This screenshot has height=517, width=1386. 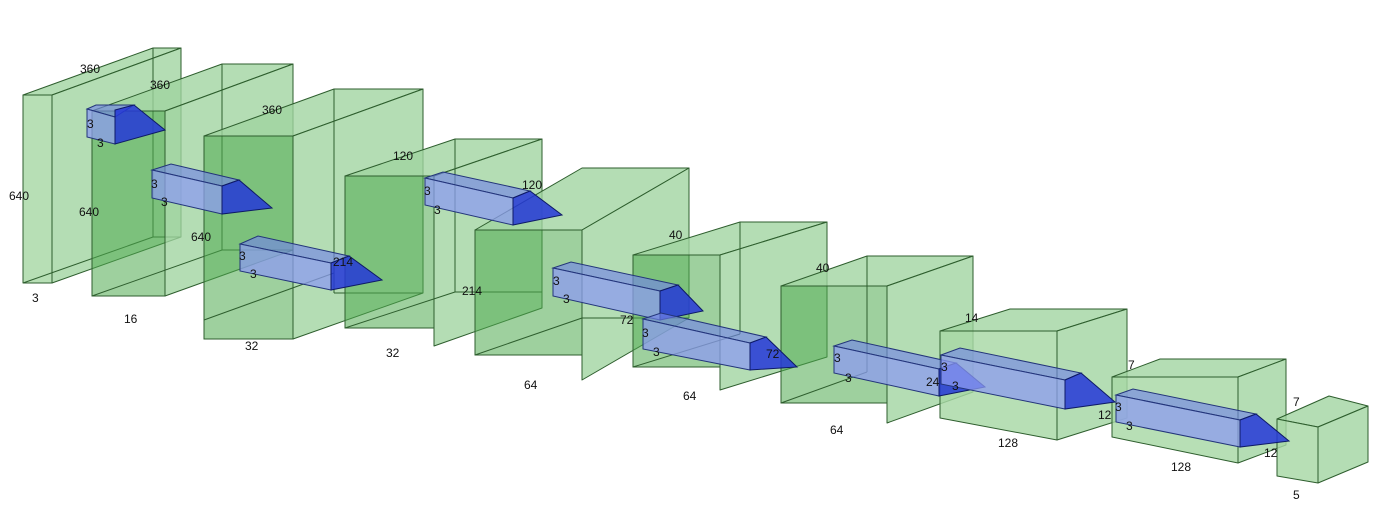 I want to click on layer-conv6-width-label: 40, so click(x=823, y=268).